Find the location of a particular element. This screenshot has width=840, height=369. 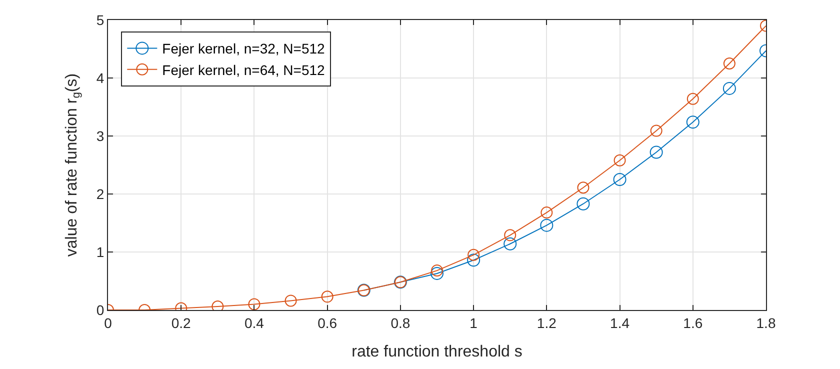

legend-label: Fejer kernel, n=64, N=512 is located at coordinates (244, 70).